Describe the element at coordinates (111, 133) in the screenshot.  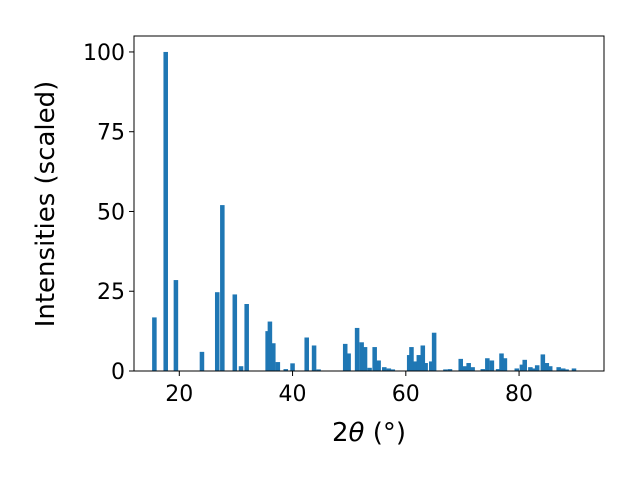
I see `y-tick-label: 75` at that location.